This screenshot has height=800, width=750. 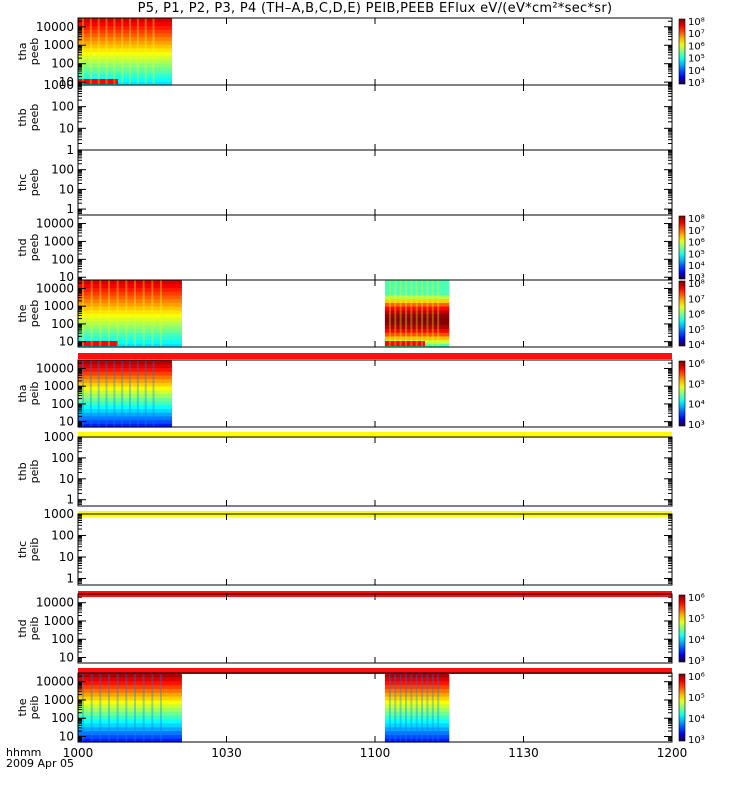 I want to click on x-tick-label: 1030, so click(x=226, y=753).